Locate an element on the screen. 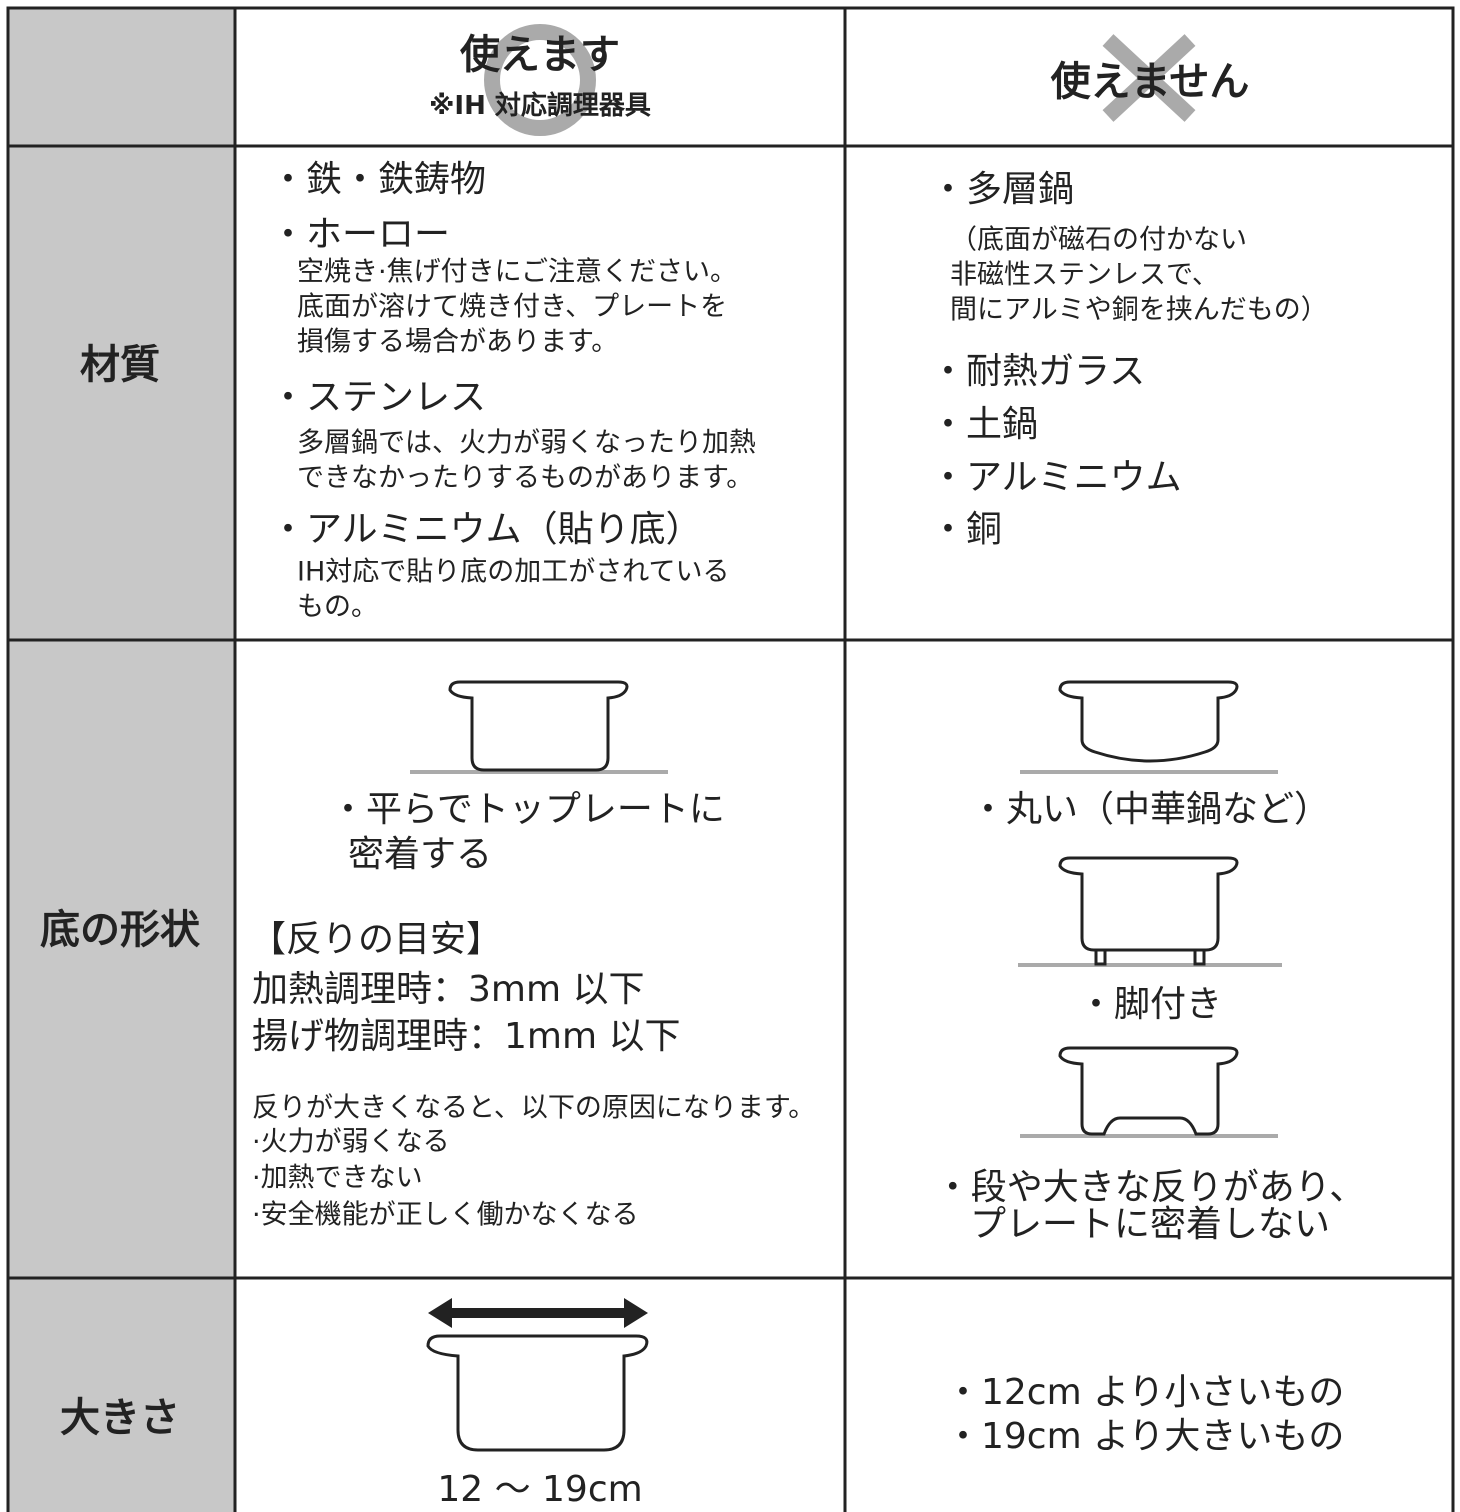  note-line: 反りが大きくなると、以下の原因になります。 is located at coordinates (534, 1108).